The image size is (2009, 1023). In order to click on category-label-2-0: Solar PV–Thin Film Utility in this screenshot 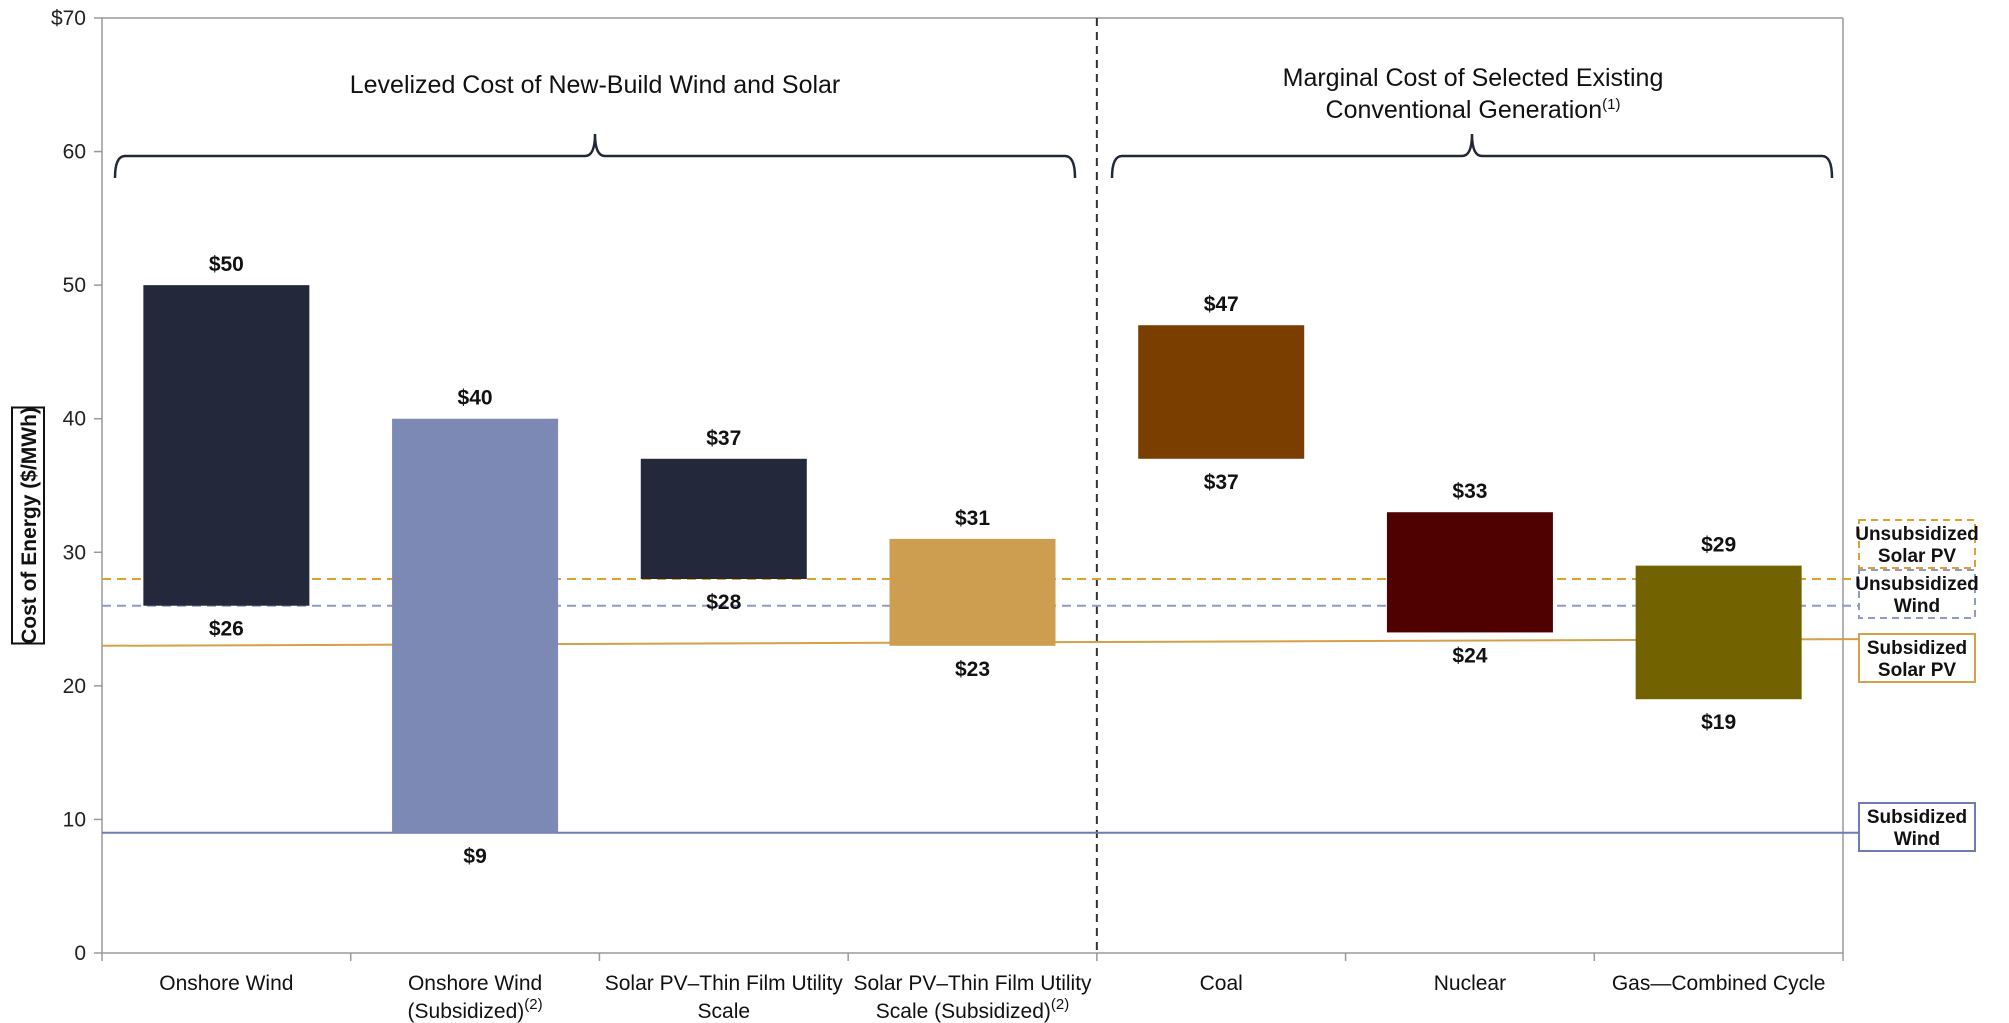, I will do `click(724, 983)`.